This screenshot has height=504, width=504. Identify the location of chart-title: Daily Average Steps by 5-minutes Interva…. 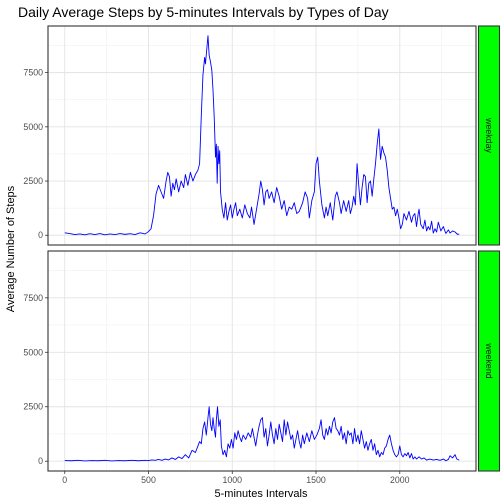
(203, 12).